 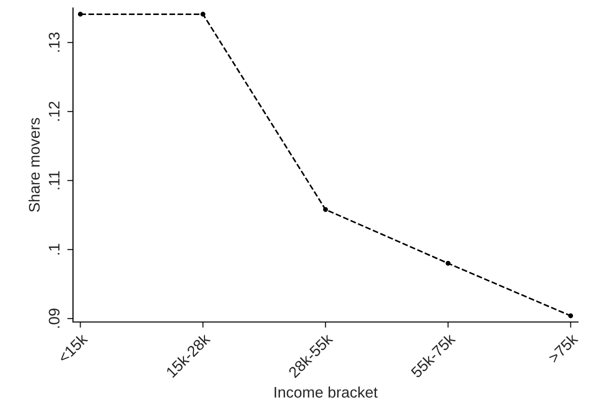 What do you see at coordinates (34, 165) in the screenshot?
I see `y-axis-title: Share movers` at bounding box center [34, 165].